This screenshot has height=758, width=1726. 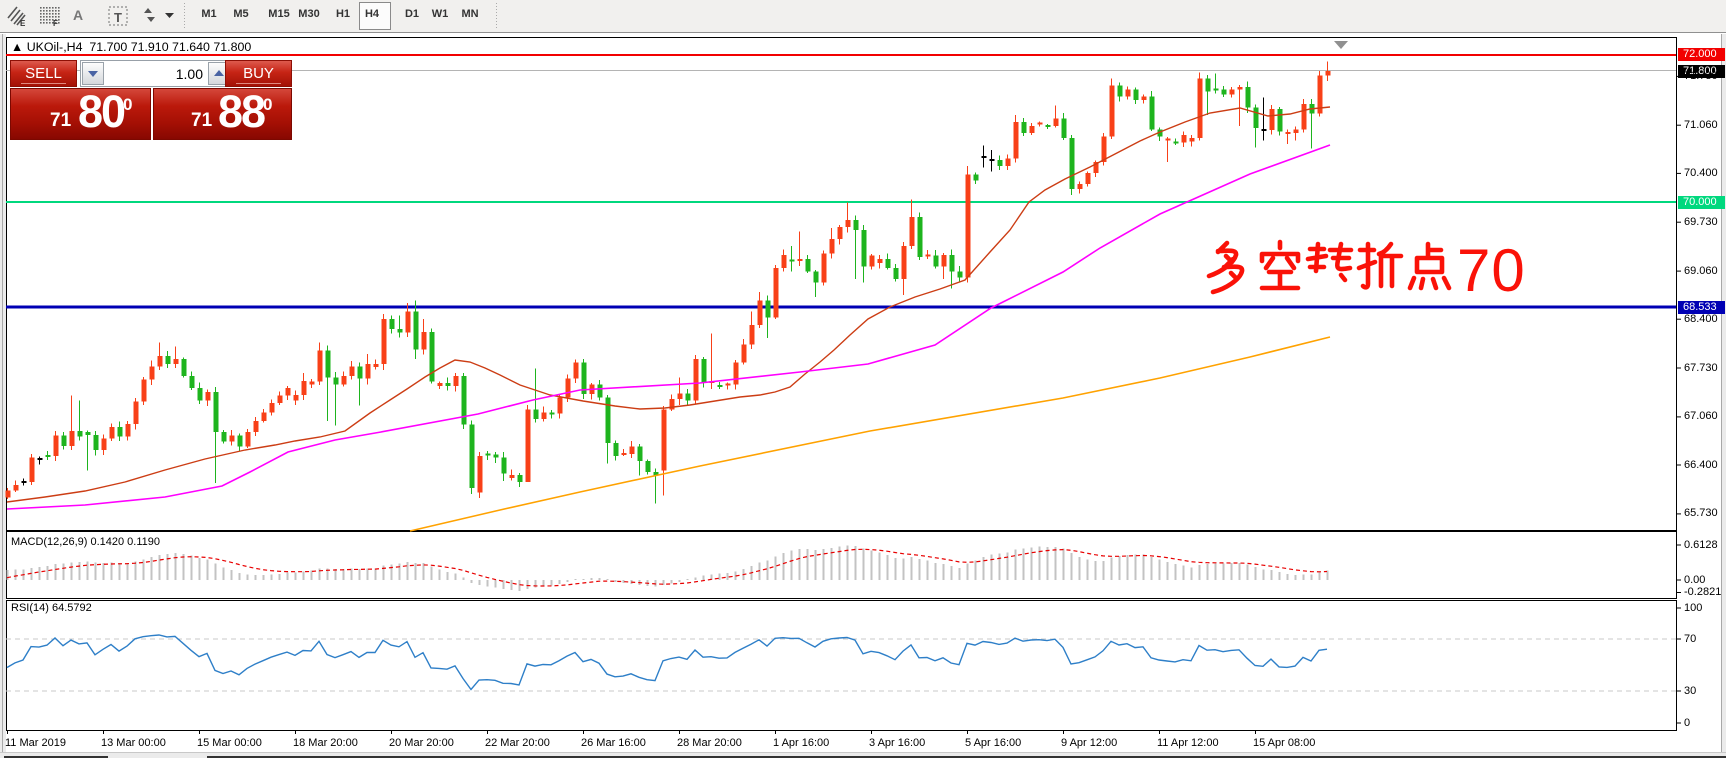 I want to click on svg-text: T, so click(x=118, y=17).